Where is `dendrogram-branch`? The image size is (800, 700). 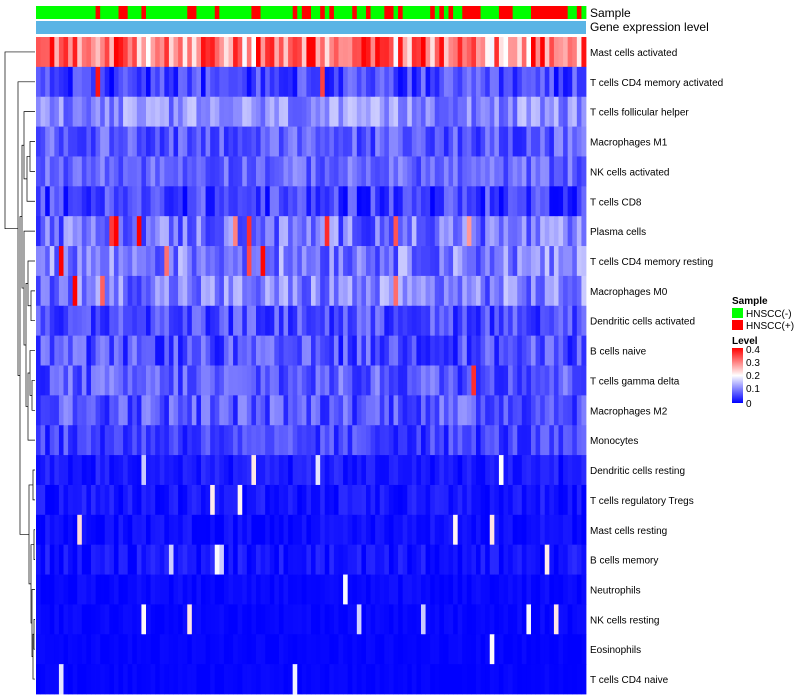
dendrogram-branch is located at coordinates (26, 228).